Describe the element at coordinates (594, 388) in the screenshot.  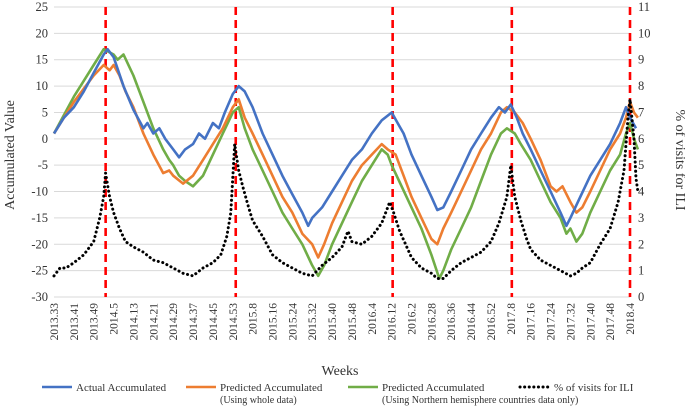
I see `legend-label: % of visits for ILI` at that location.